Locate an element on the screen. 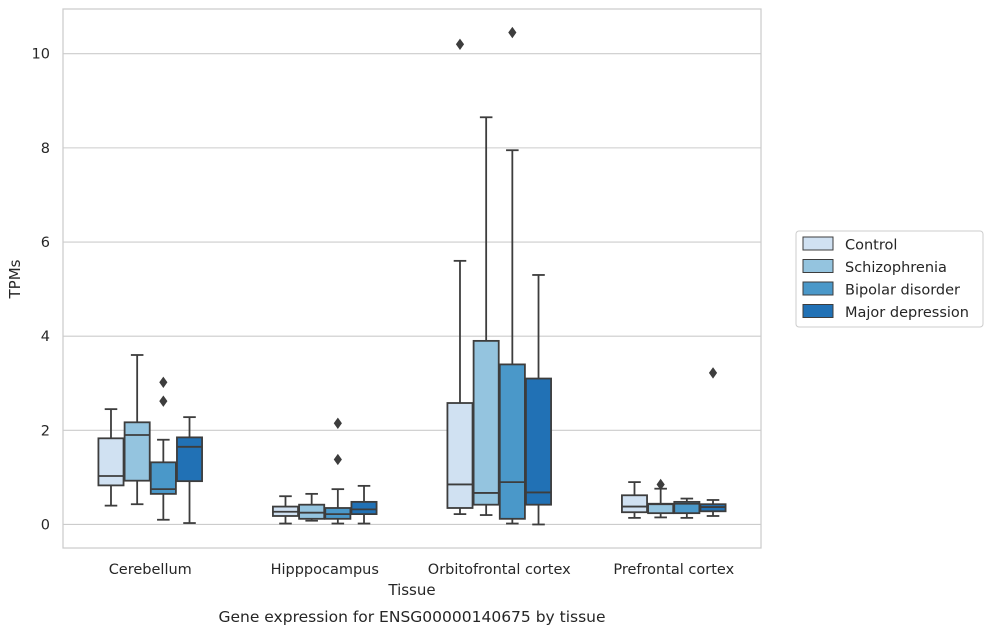 The height and width of the screenshot is (634, 992). y-tick-label: 0 is located at coordinates (45, 525).